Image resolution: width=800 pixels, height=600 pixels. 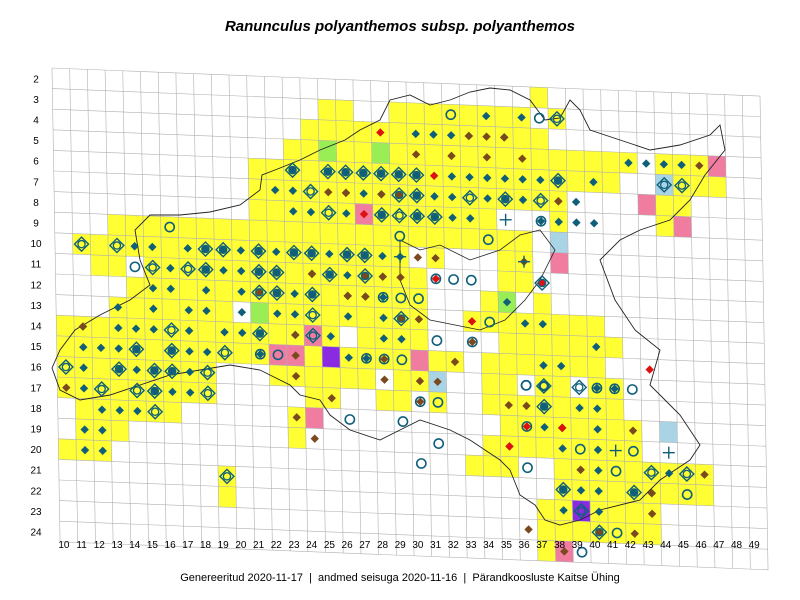 What do you see at coordinates (525, 545) in the screenshot?
I see `x-axis-label: 36` at bounding box center [525, 545].